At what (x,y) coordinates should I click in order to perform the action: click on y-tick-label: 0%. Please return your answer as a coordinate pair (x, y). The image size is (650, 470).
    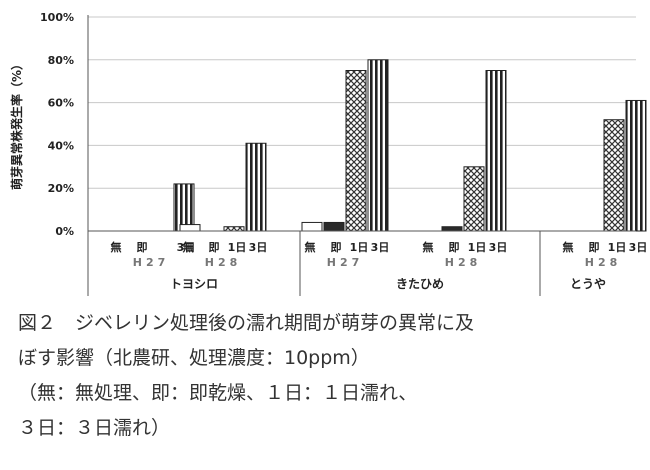
    Looking at the image, I should click on (64, 231).